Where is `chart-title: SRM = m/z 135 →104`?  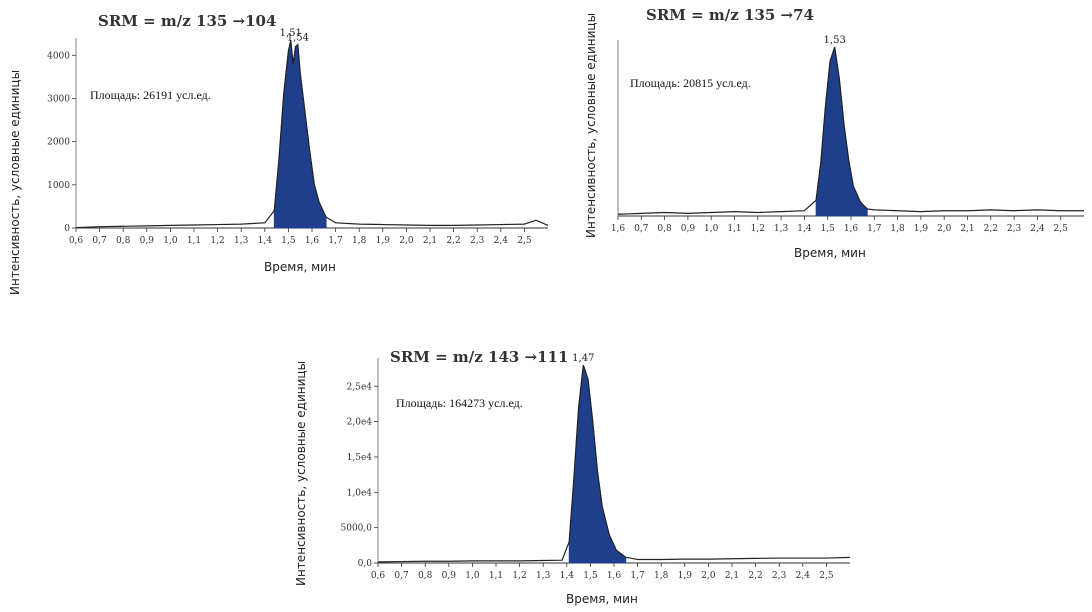 chart-title: SRM = m/z 135 →104 is located at coordinates (187, 21).